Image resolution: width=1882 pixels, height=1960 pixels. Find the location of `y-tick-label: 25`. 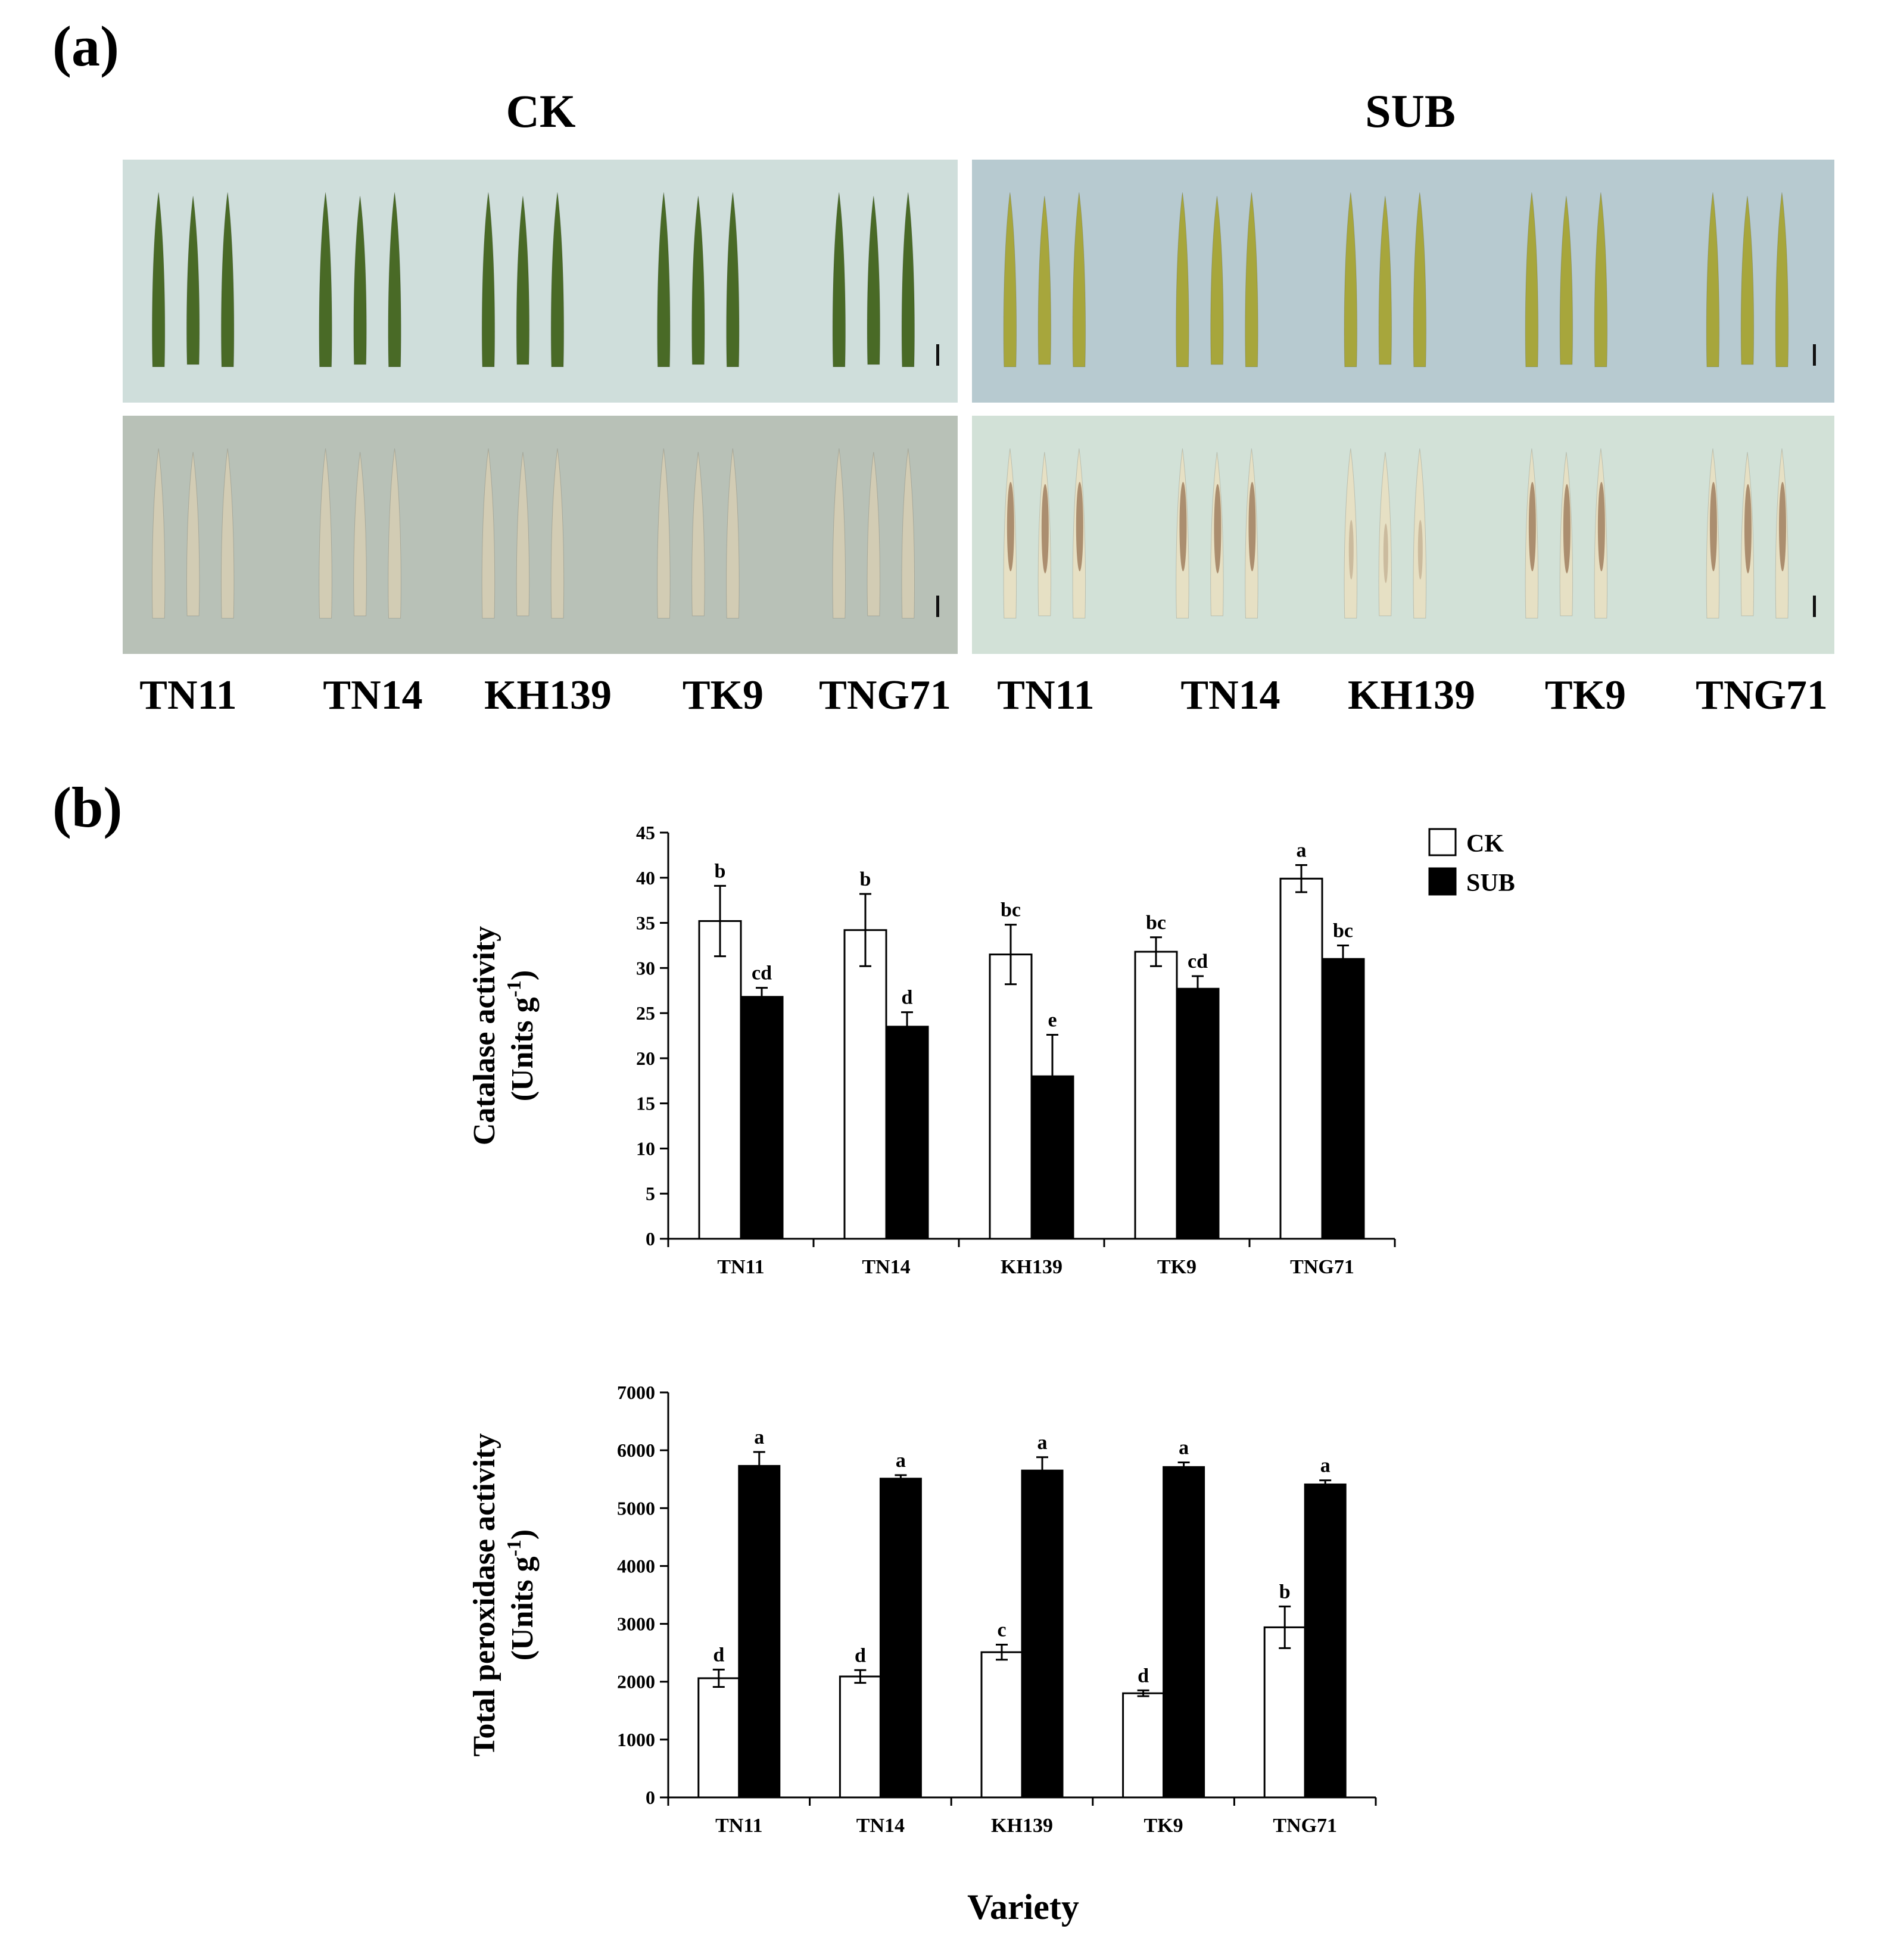

y-tick-label: 25 is located at coordinates (645, 1013).